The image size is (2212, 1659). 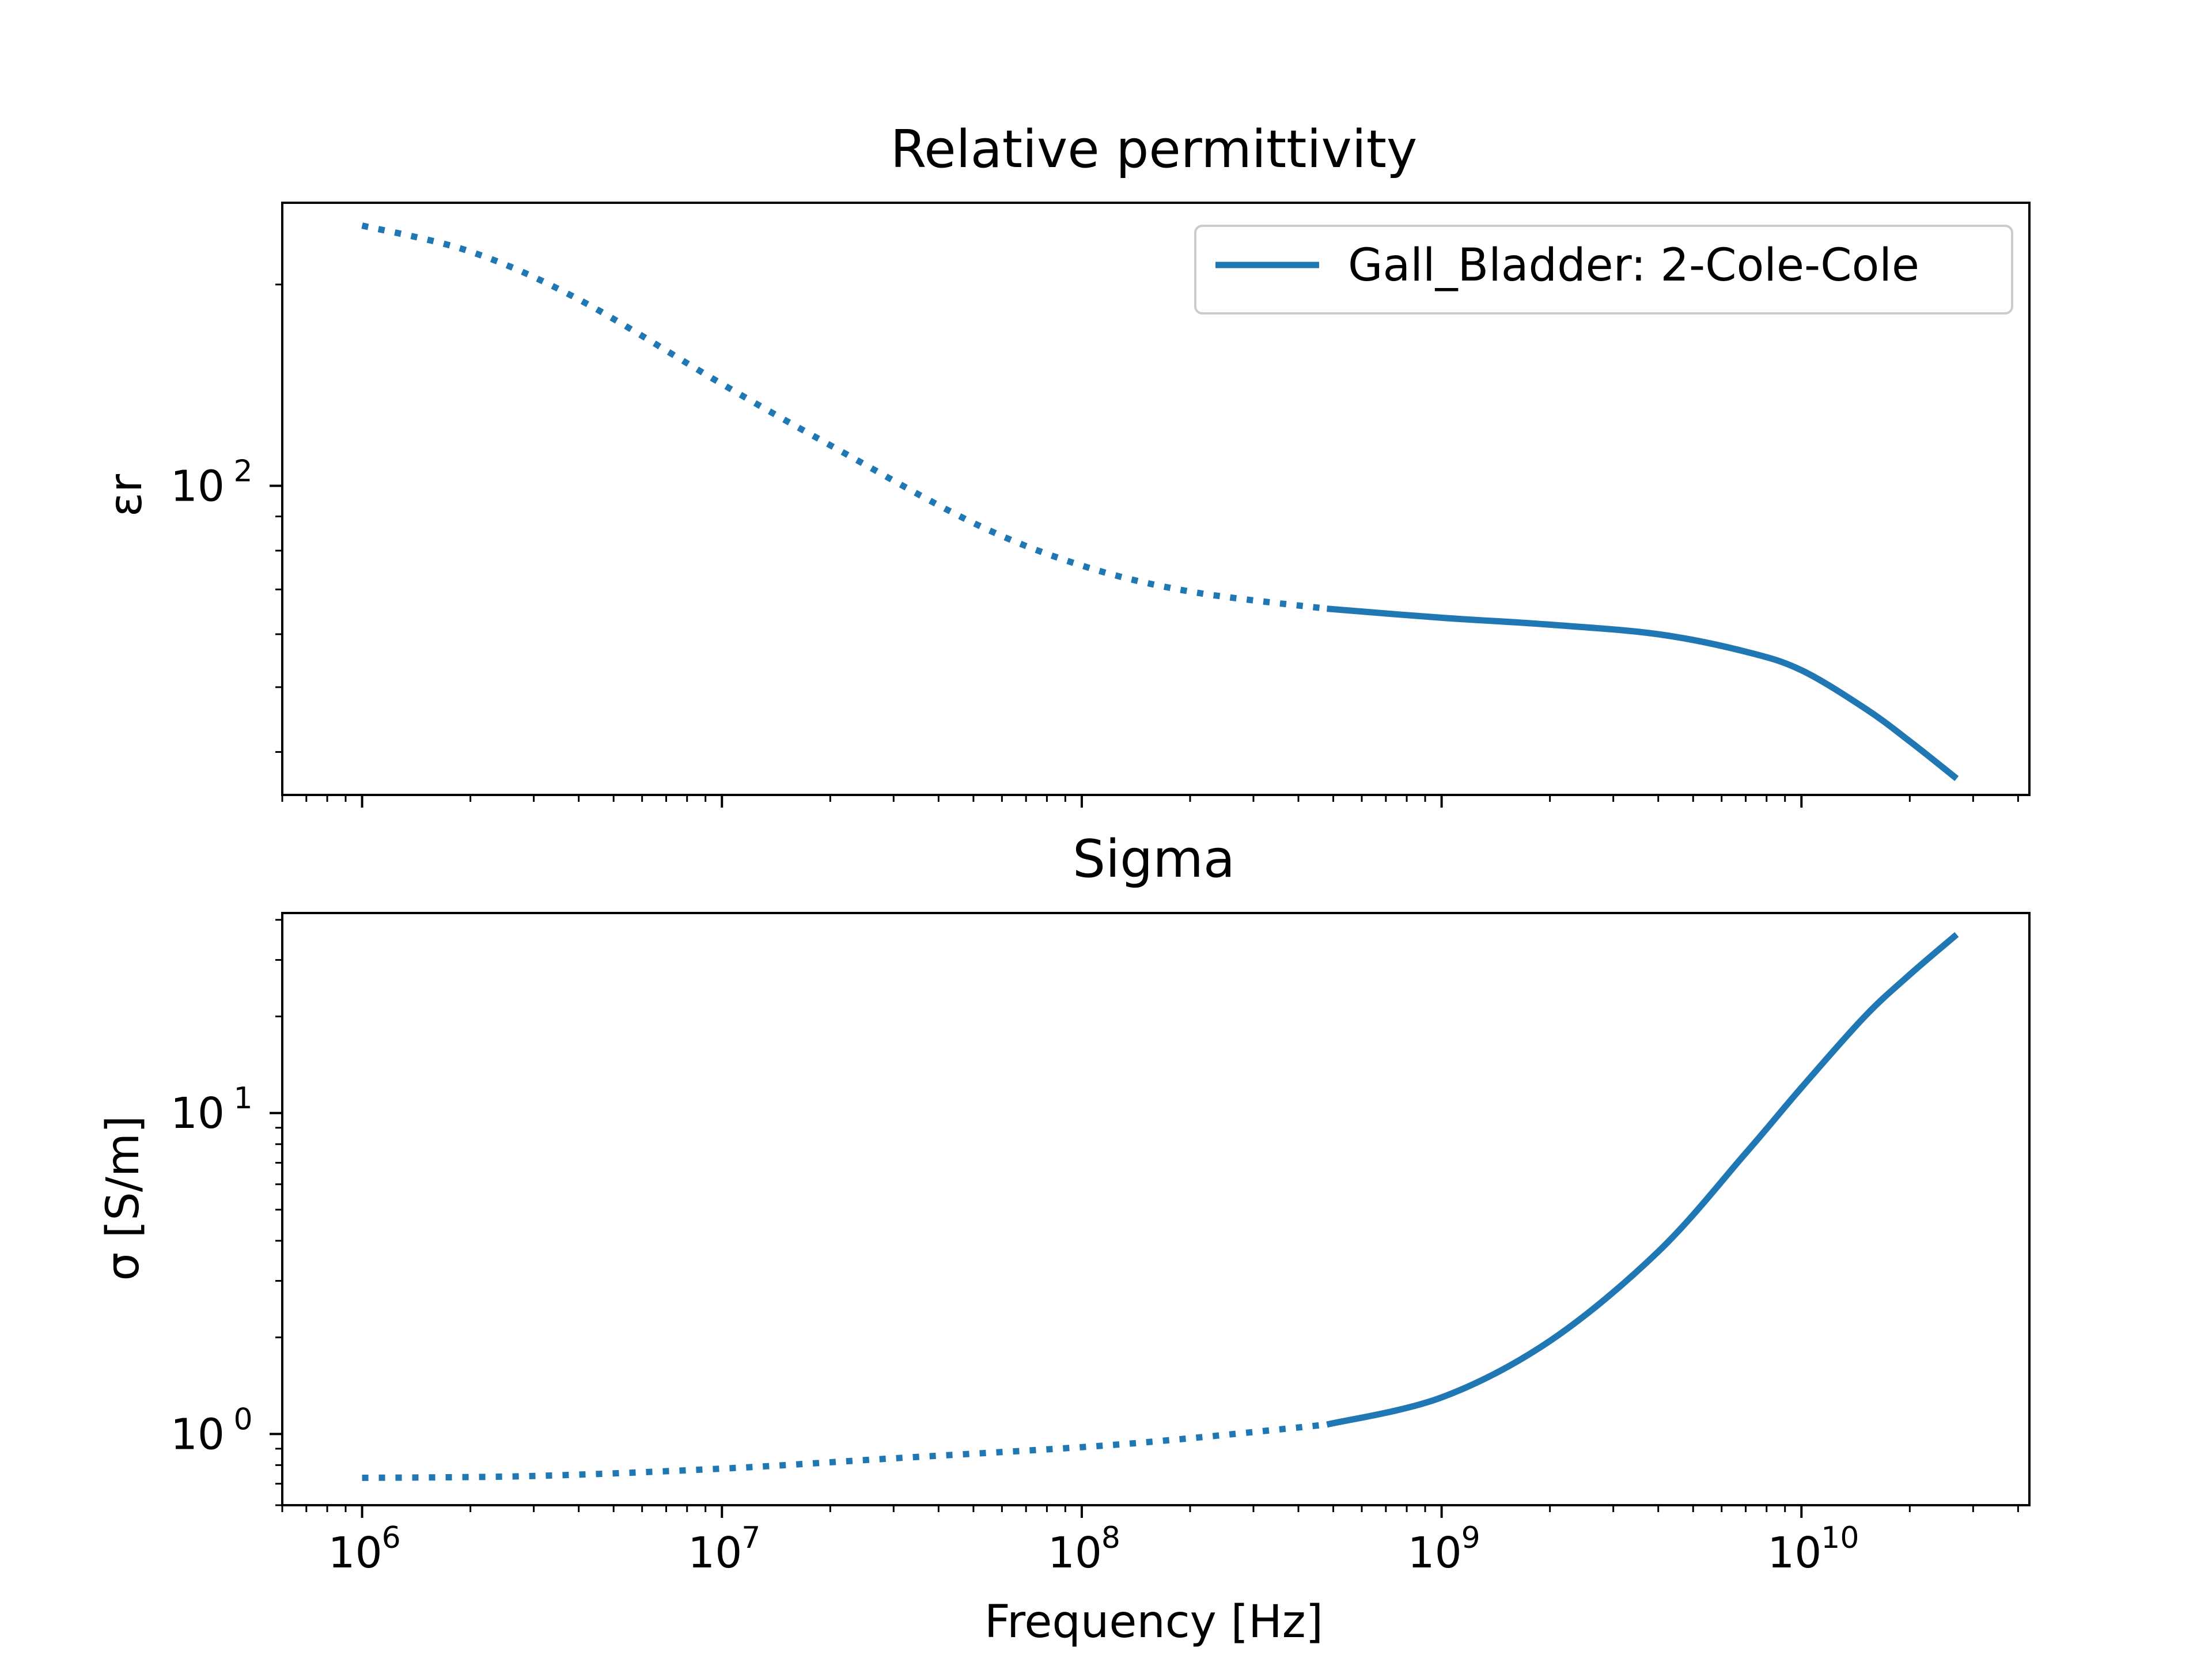 I want to click on x-tick-exponent: 8, so click(x=1110, y=1538).